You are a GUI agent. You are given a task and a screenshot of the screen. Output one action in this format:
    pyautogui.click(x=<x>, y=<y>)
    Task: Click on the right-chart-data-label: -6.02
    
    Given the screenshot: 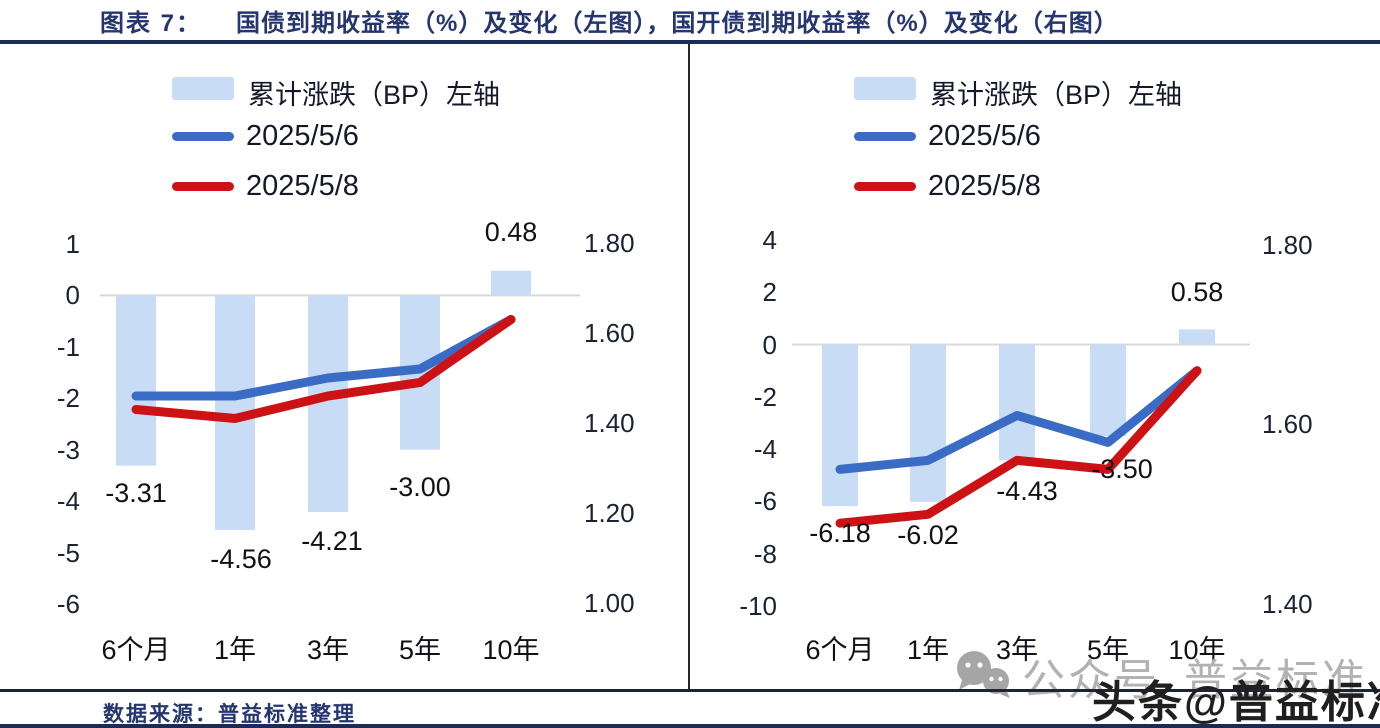 What is the action you would take?
    pyautogui.click(x=928, y=535)
    